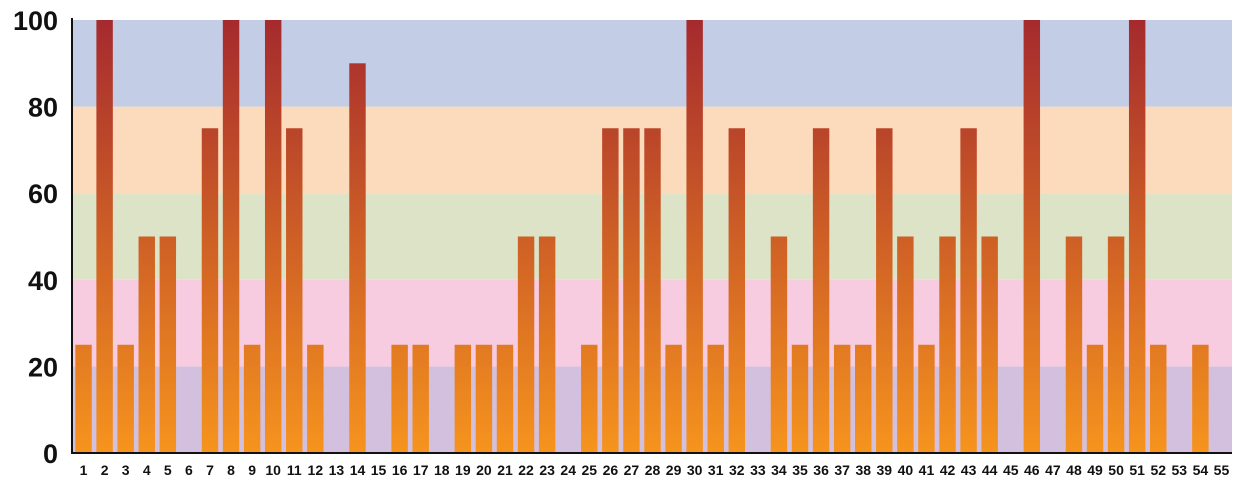 The image size is (1240, 484). I want to click on x-tick-label-29: 29, so click(674, 470).